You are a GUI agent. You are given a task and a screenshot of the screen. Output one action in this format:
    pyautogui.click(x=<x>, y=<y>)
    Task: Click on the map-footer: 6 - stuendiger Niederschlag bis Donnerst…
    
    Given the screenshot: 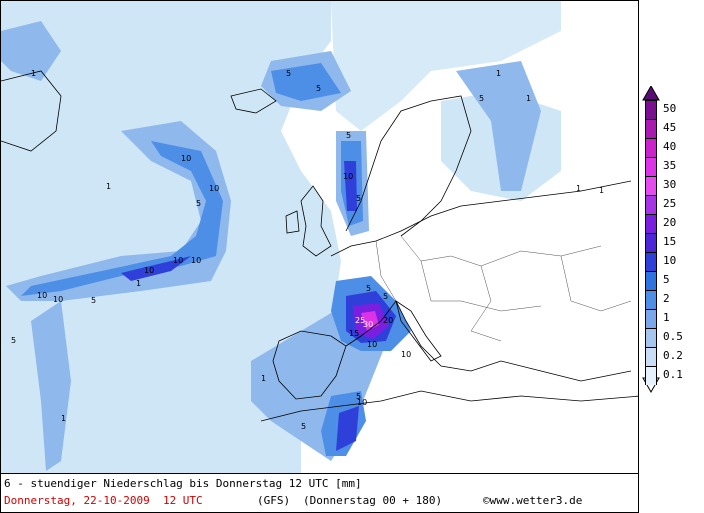 What is the action you would take?
    pyautogui.click(x=319, y=493)
    